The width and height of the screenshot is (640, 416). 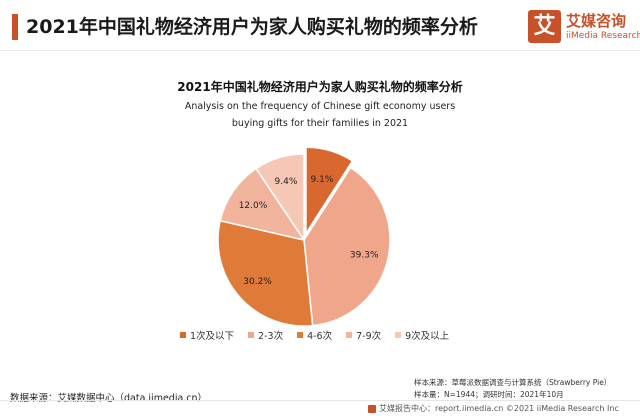 I want to click on report-center-icon, so click(x=372, y=408).